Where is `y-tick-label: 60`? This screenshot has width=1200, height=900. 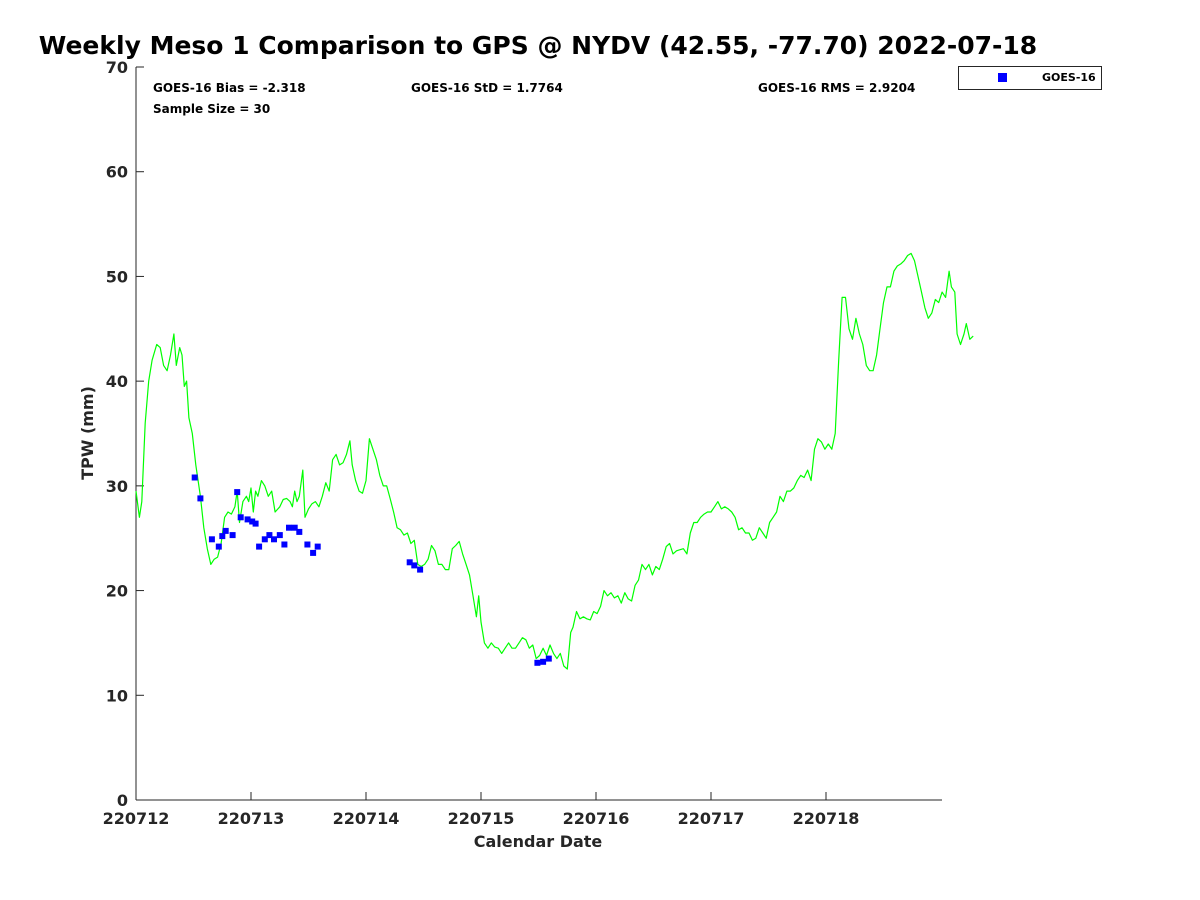
y-tick-label: 60 is located at coordinates (117, 172).